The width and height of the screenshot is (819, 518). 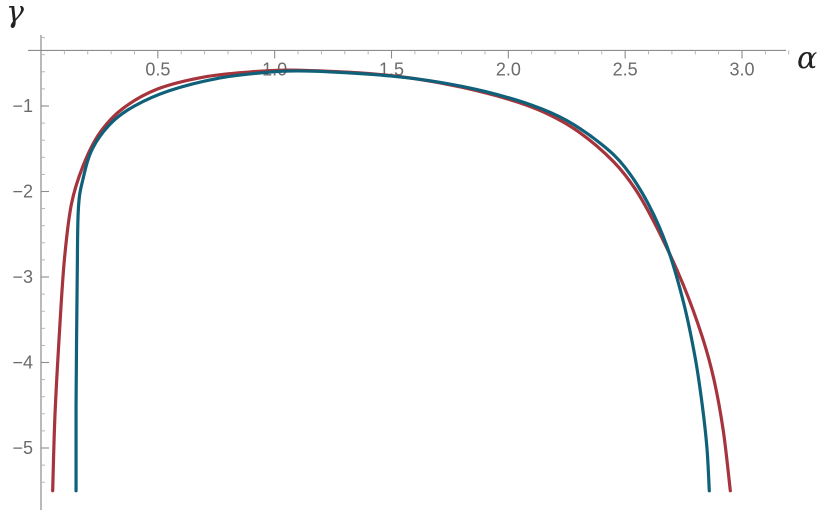 I want to click on x-tick-label: 0.5, so click(x=157, y=69).